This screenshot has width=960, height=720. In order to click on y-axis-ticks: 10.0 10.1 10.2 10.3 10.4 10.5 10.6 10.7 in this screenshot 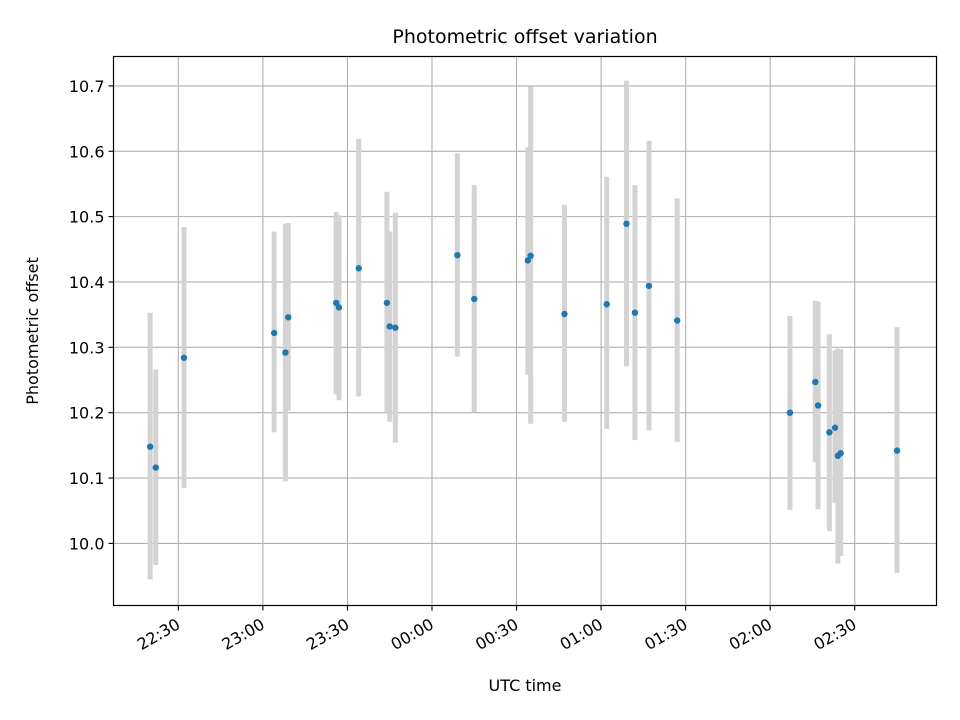, I will do `click(91, 315)`.